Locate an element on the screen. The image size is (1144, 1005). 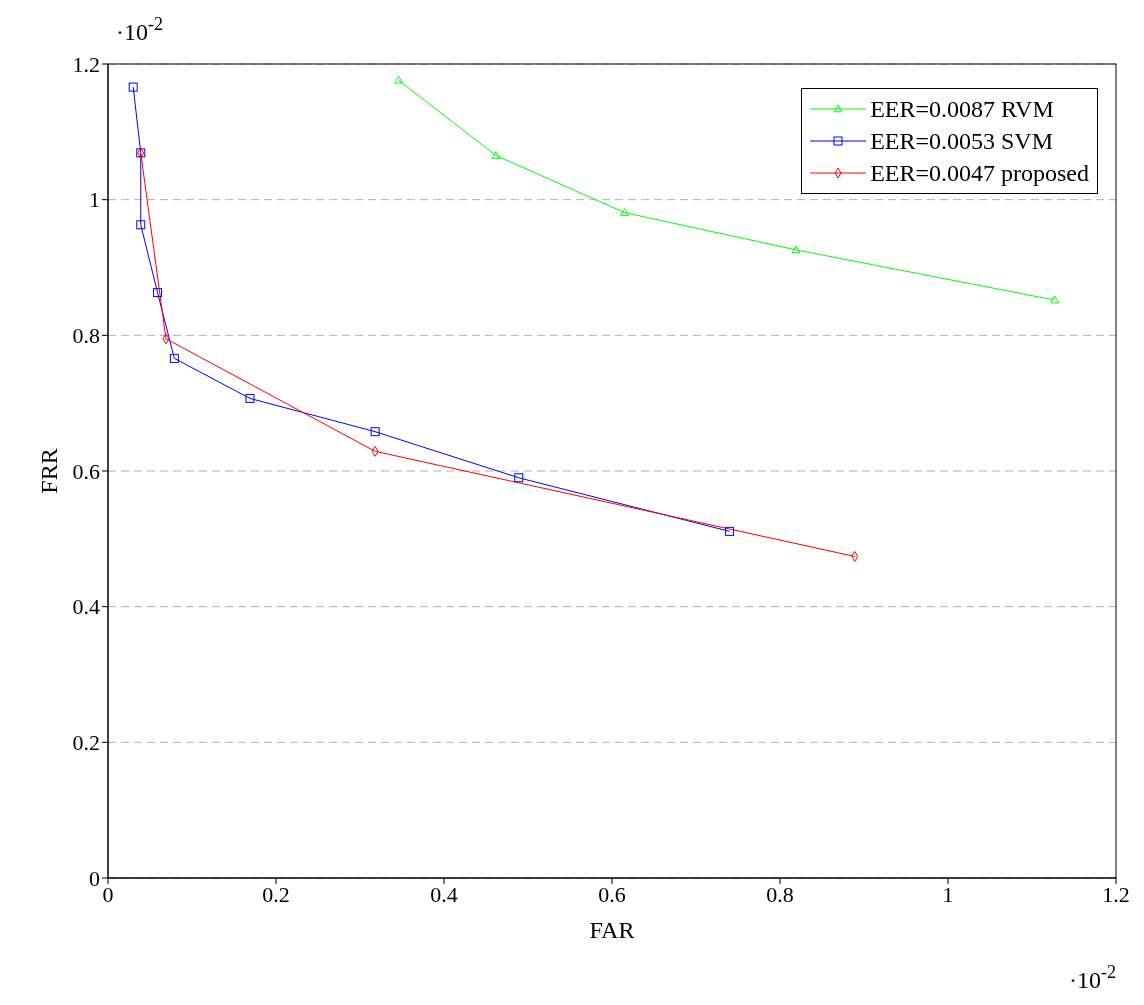
x-axis-title: FAR is located at coordinates (612, 930).